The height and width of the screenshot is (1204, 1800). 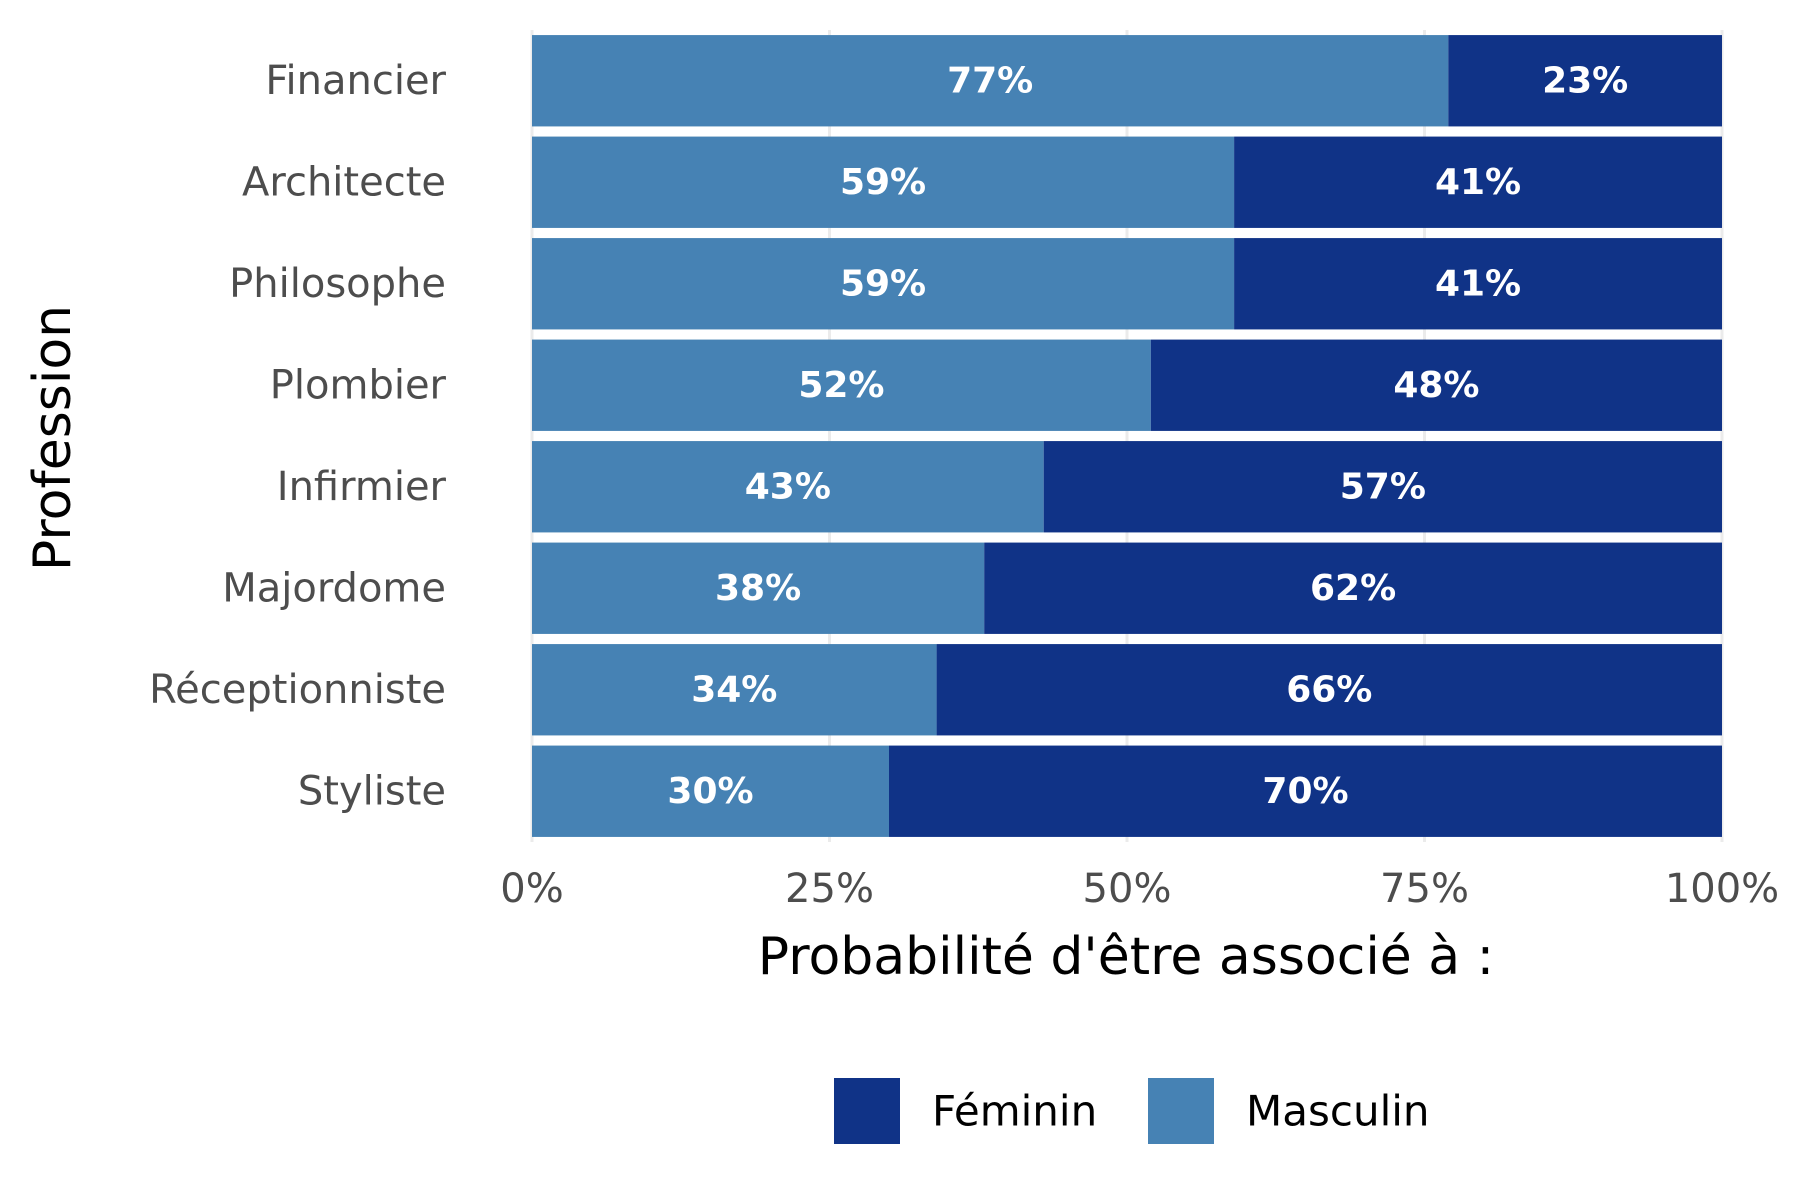 I want to click on bar-féminin-2, so click(x=1478, y=284).